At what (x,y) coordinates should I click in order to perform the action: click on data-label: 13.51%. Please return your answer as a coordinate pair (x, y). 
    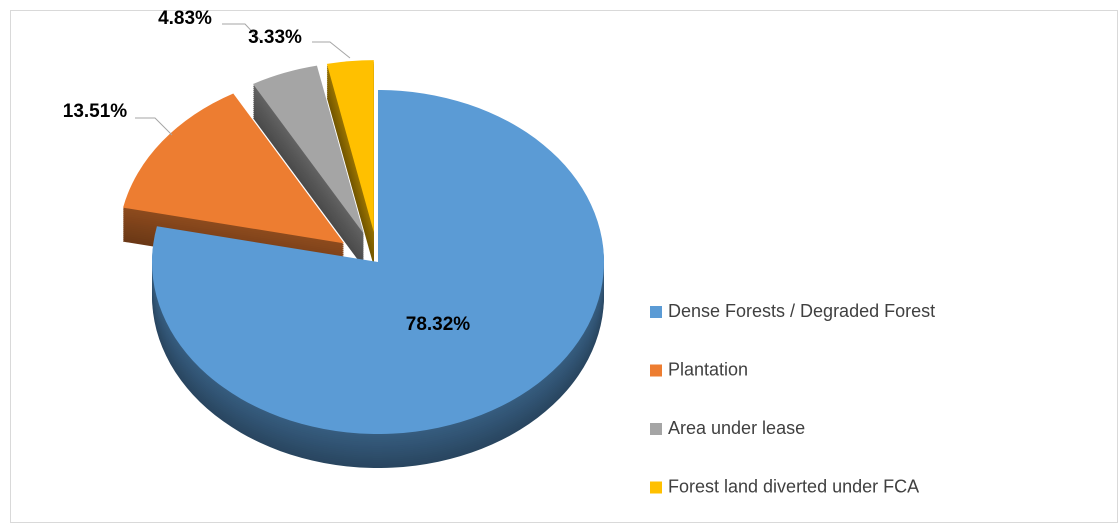
    Looking at the image, I should click on (95, 111).